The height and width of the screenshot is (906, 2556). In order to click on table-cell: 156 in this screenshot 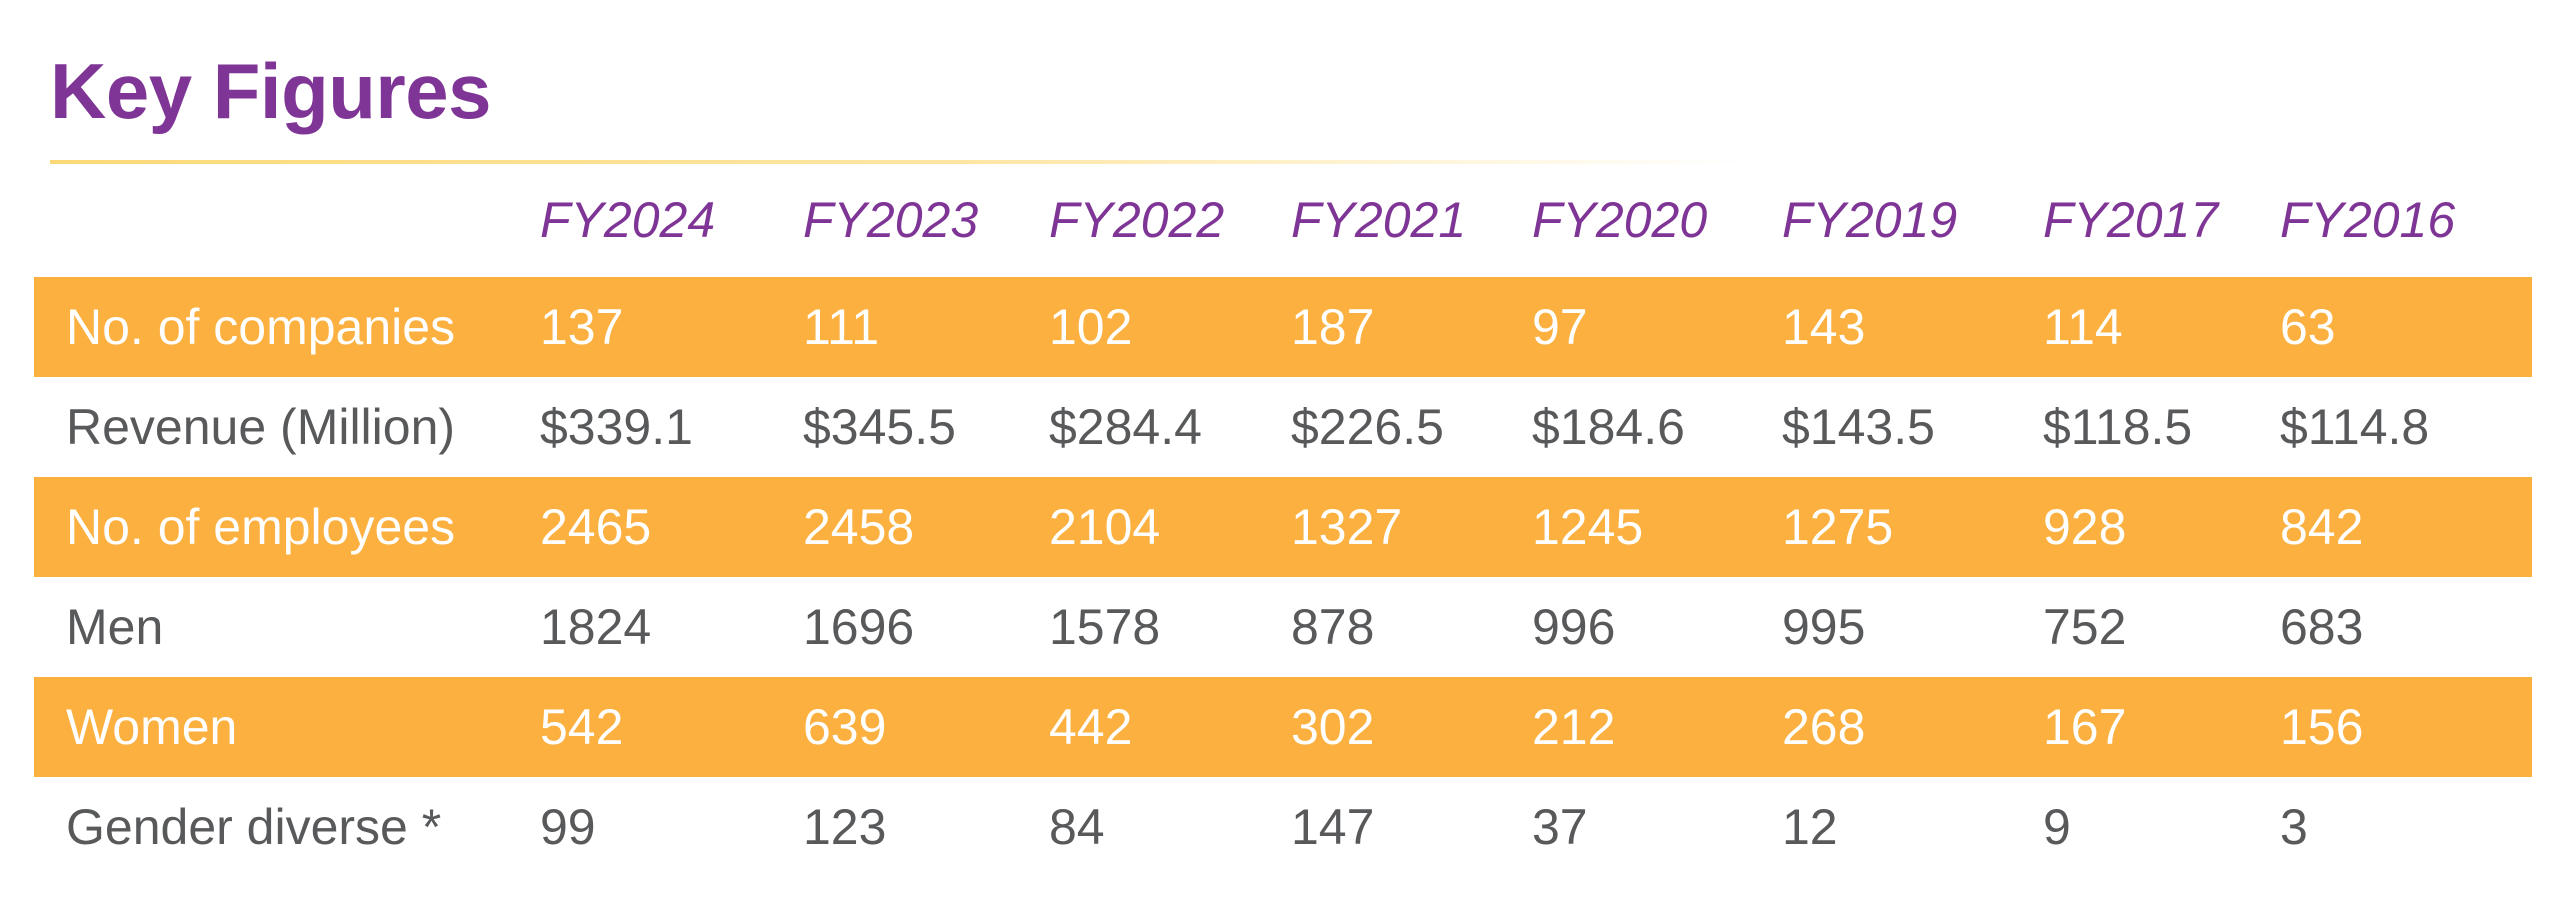, I will do `click(2322, 727)`.